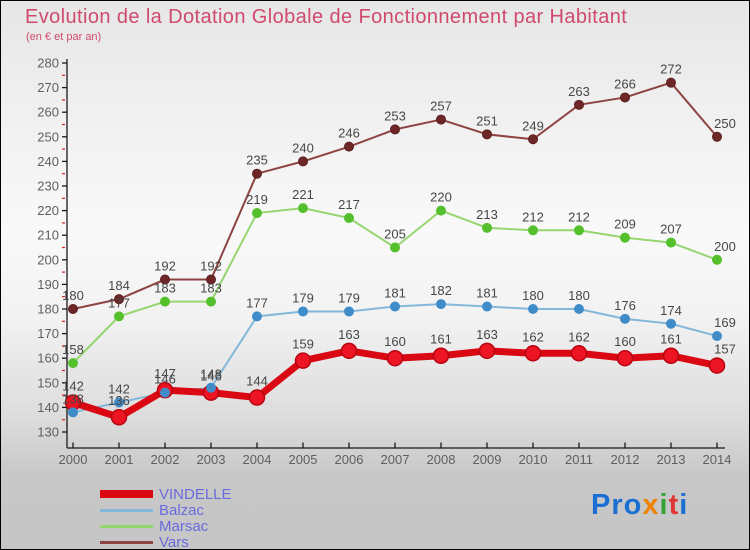  What do you see at coordinates (211, 459) in the screenshot?
I see `svg-text: 2003` at bounding box center [211, 459].